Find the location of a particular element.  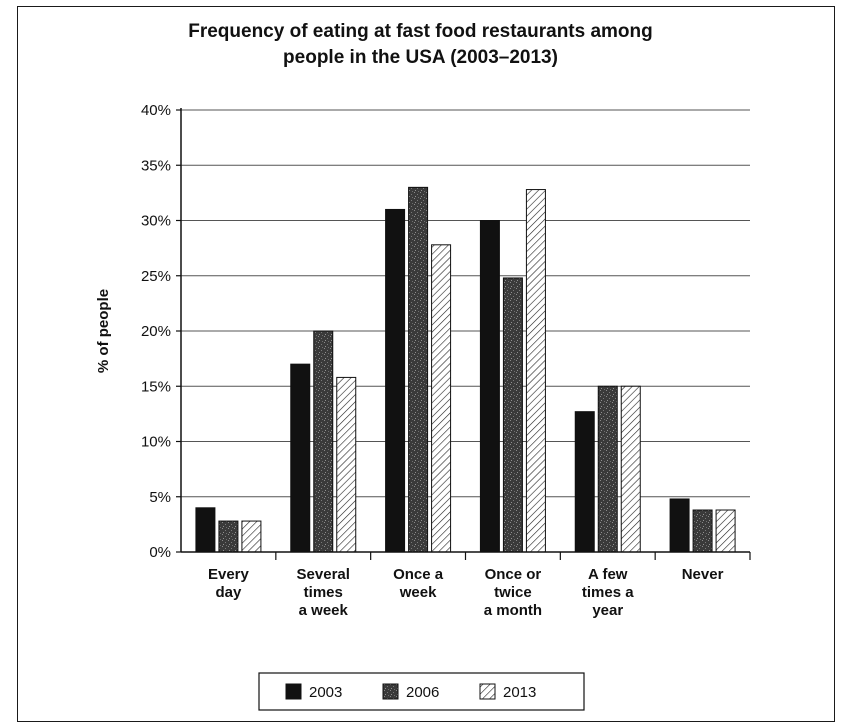

x-category-label: Several is located at coordinates (323, 574).